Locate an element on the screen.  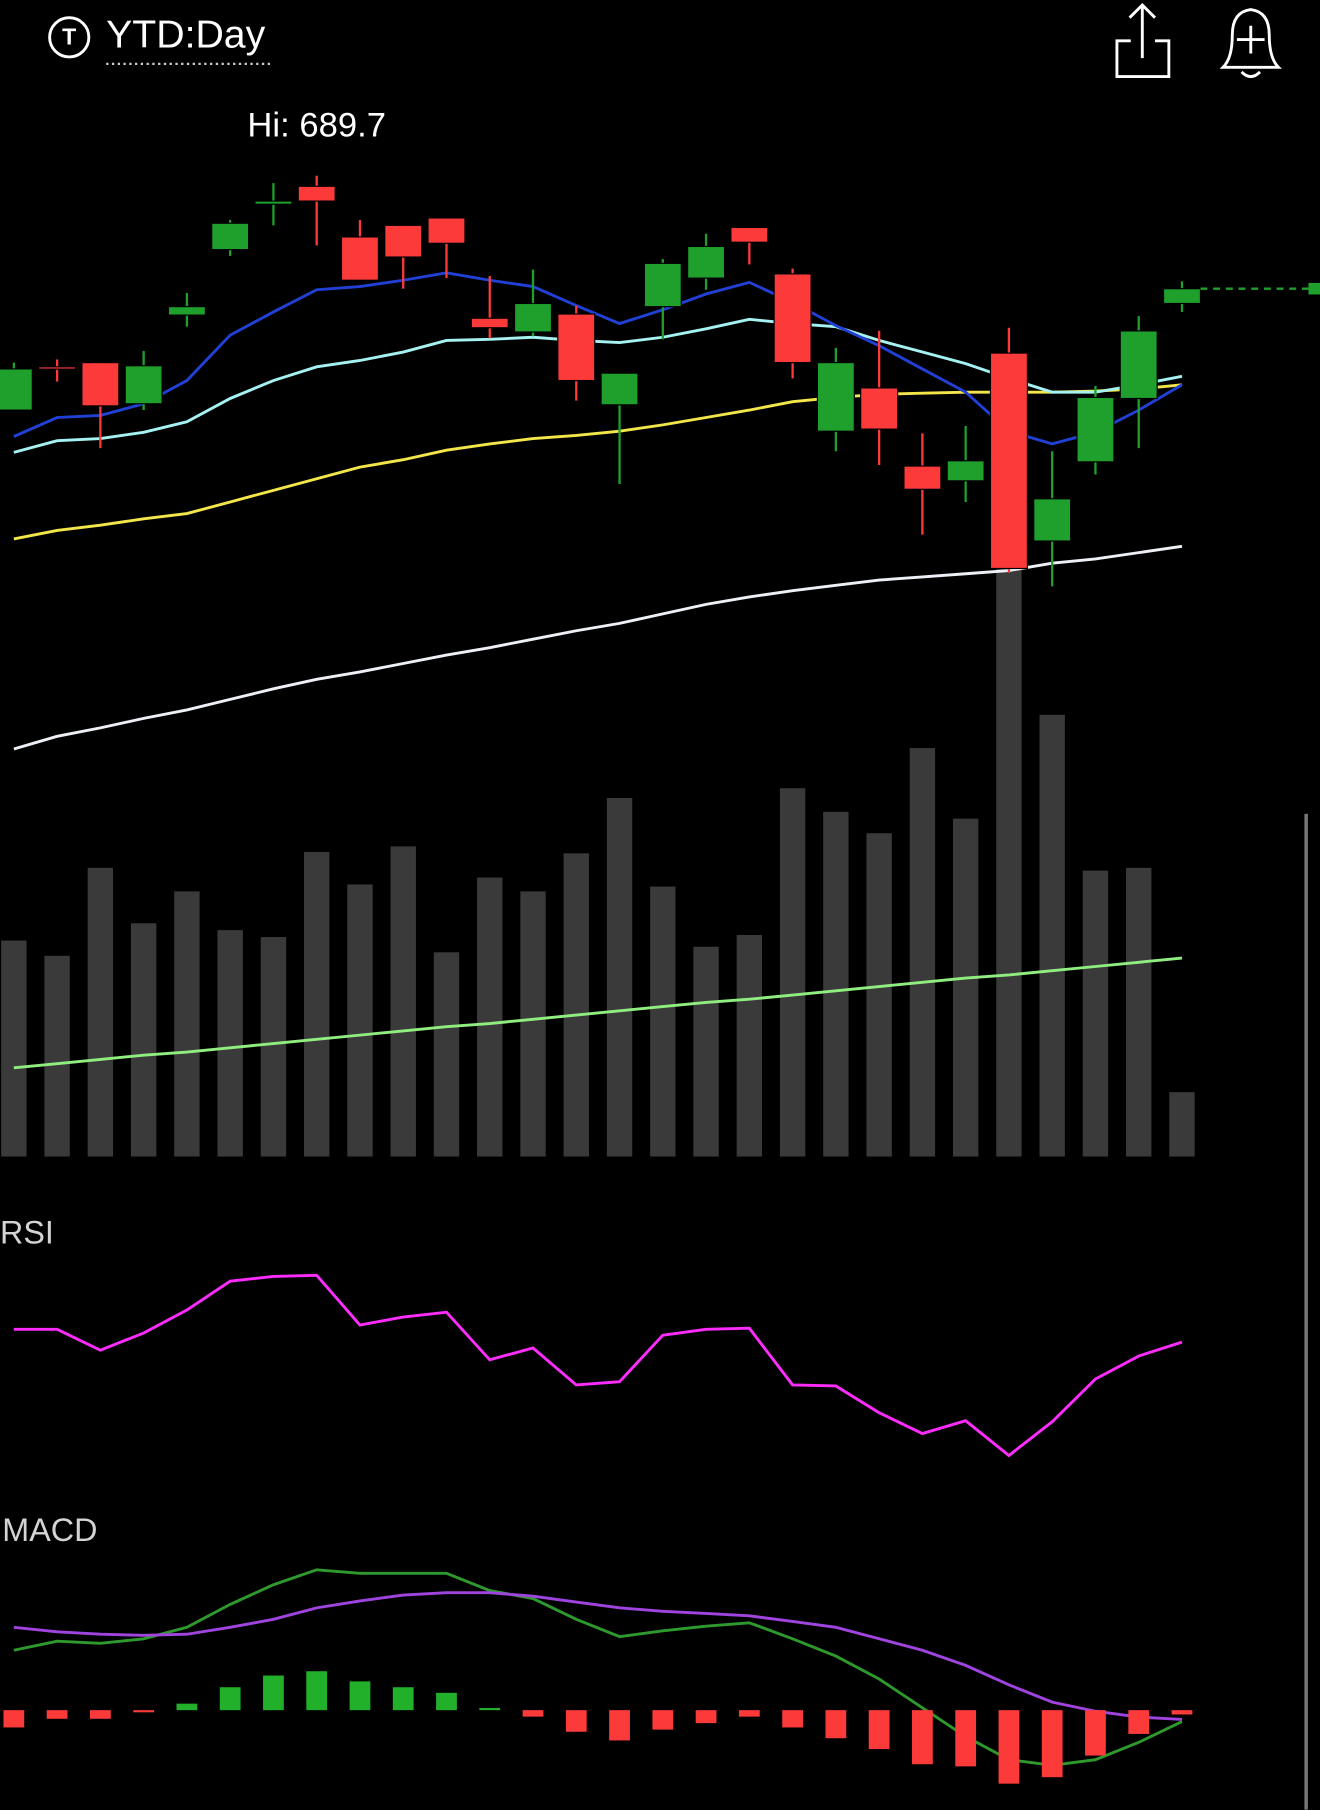
badge-circle is located at coordinates (69, 37).